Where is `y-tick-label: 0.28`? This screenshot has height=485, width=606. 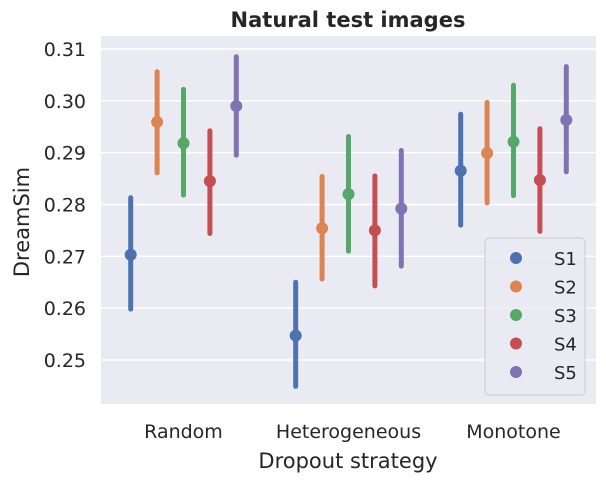 y-tick-label: 0.28 is located at coordinates (65, 205).